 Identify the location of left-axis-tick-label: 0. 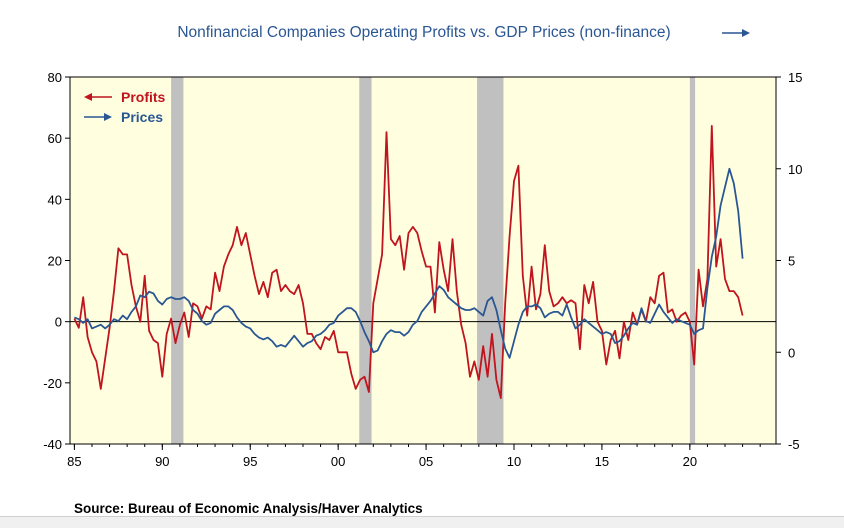
(58, 322).